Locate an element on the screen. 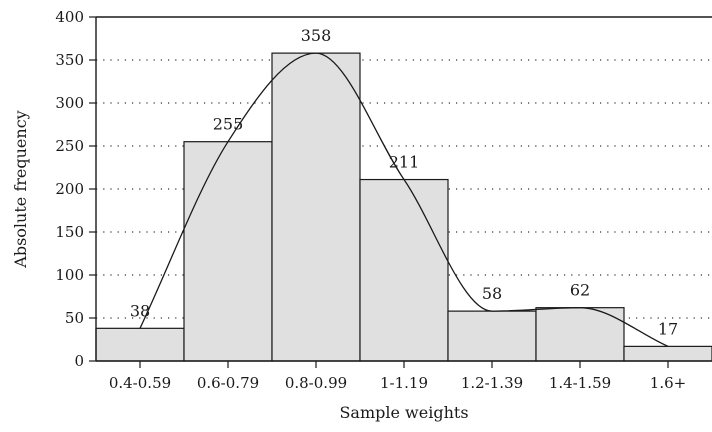 The width and height of the screenshot is (712, 432). x-tick-label: 1.6+ is located at coordinates (668, 383).